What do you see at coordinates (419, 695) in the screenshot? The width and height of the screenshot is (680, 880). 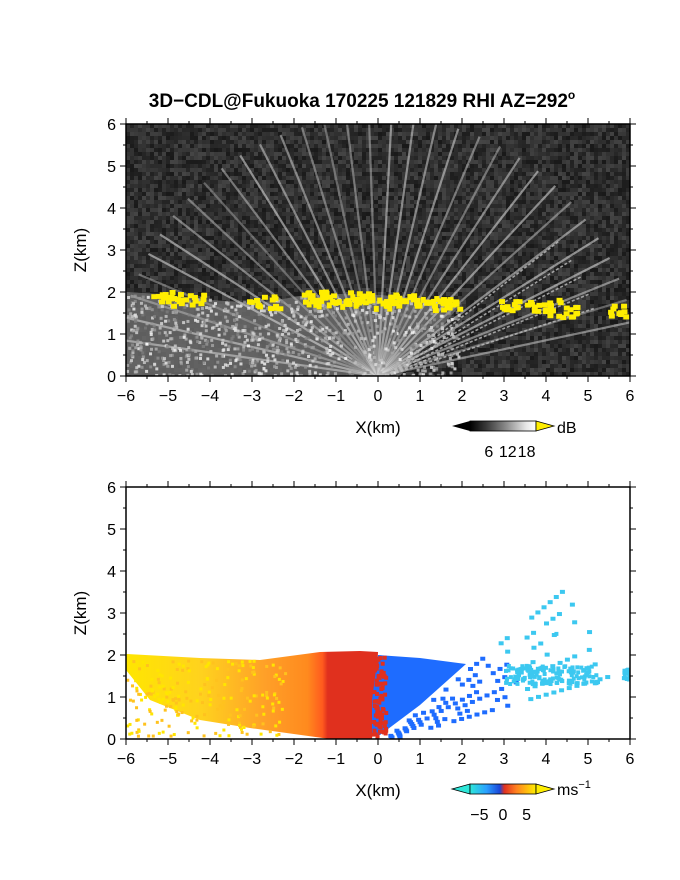 I see `negative-velocity-region` at bounding box center [419, 695].